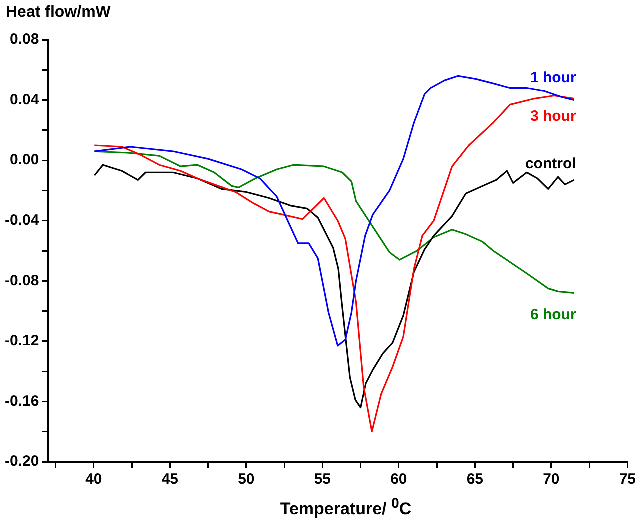 This screenshot has width=639, height=526. Describe the element at coordinates (550, 163) in the screenshot. I see `series-label: control` at that location.